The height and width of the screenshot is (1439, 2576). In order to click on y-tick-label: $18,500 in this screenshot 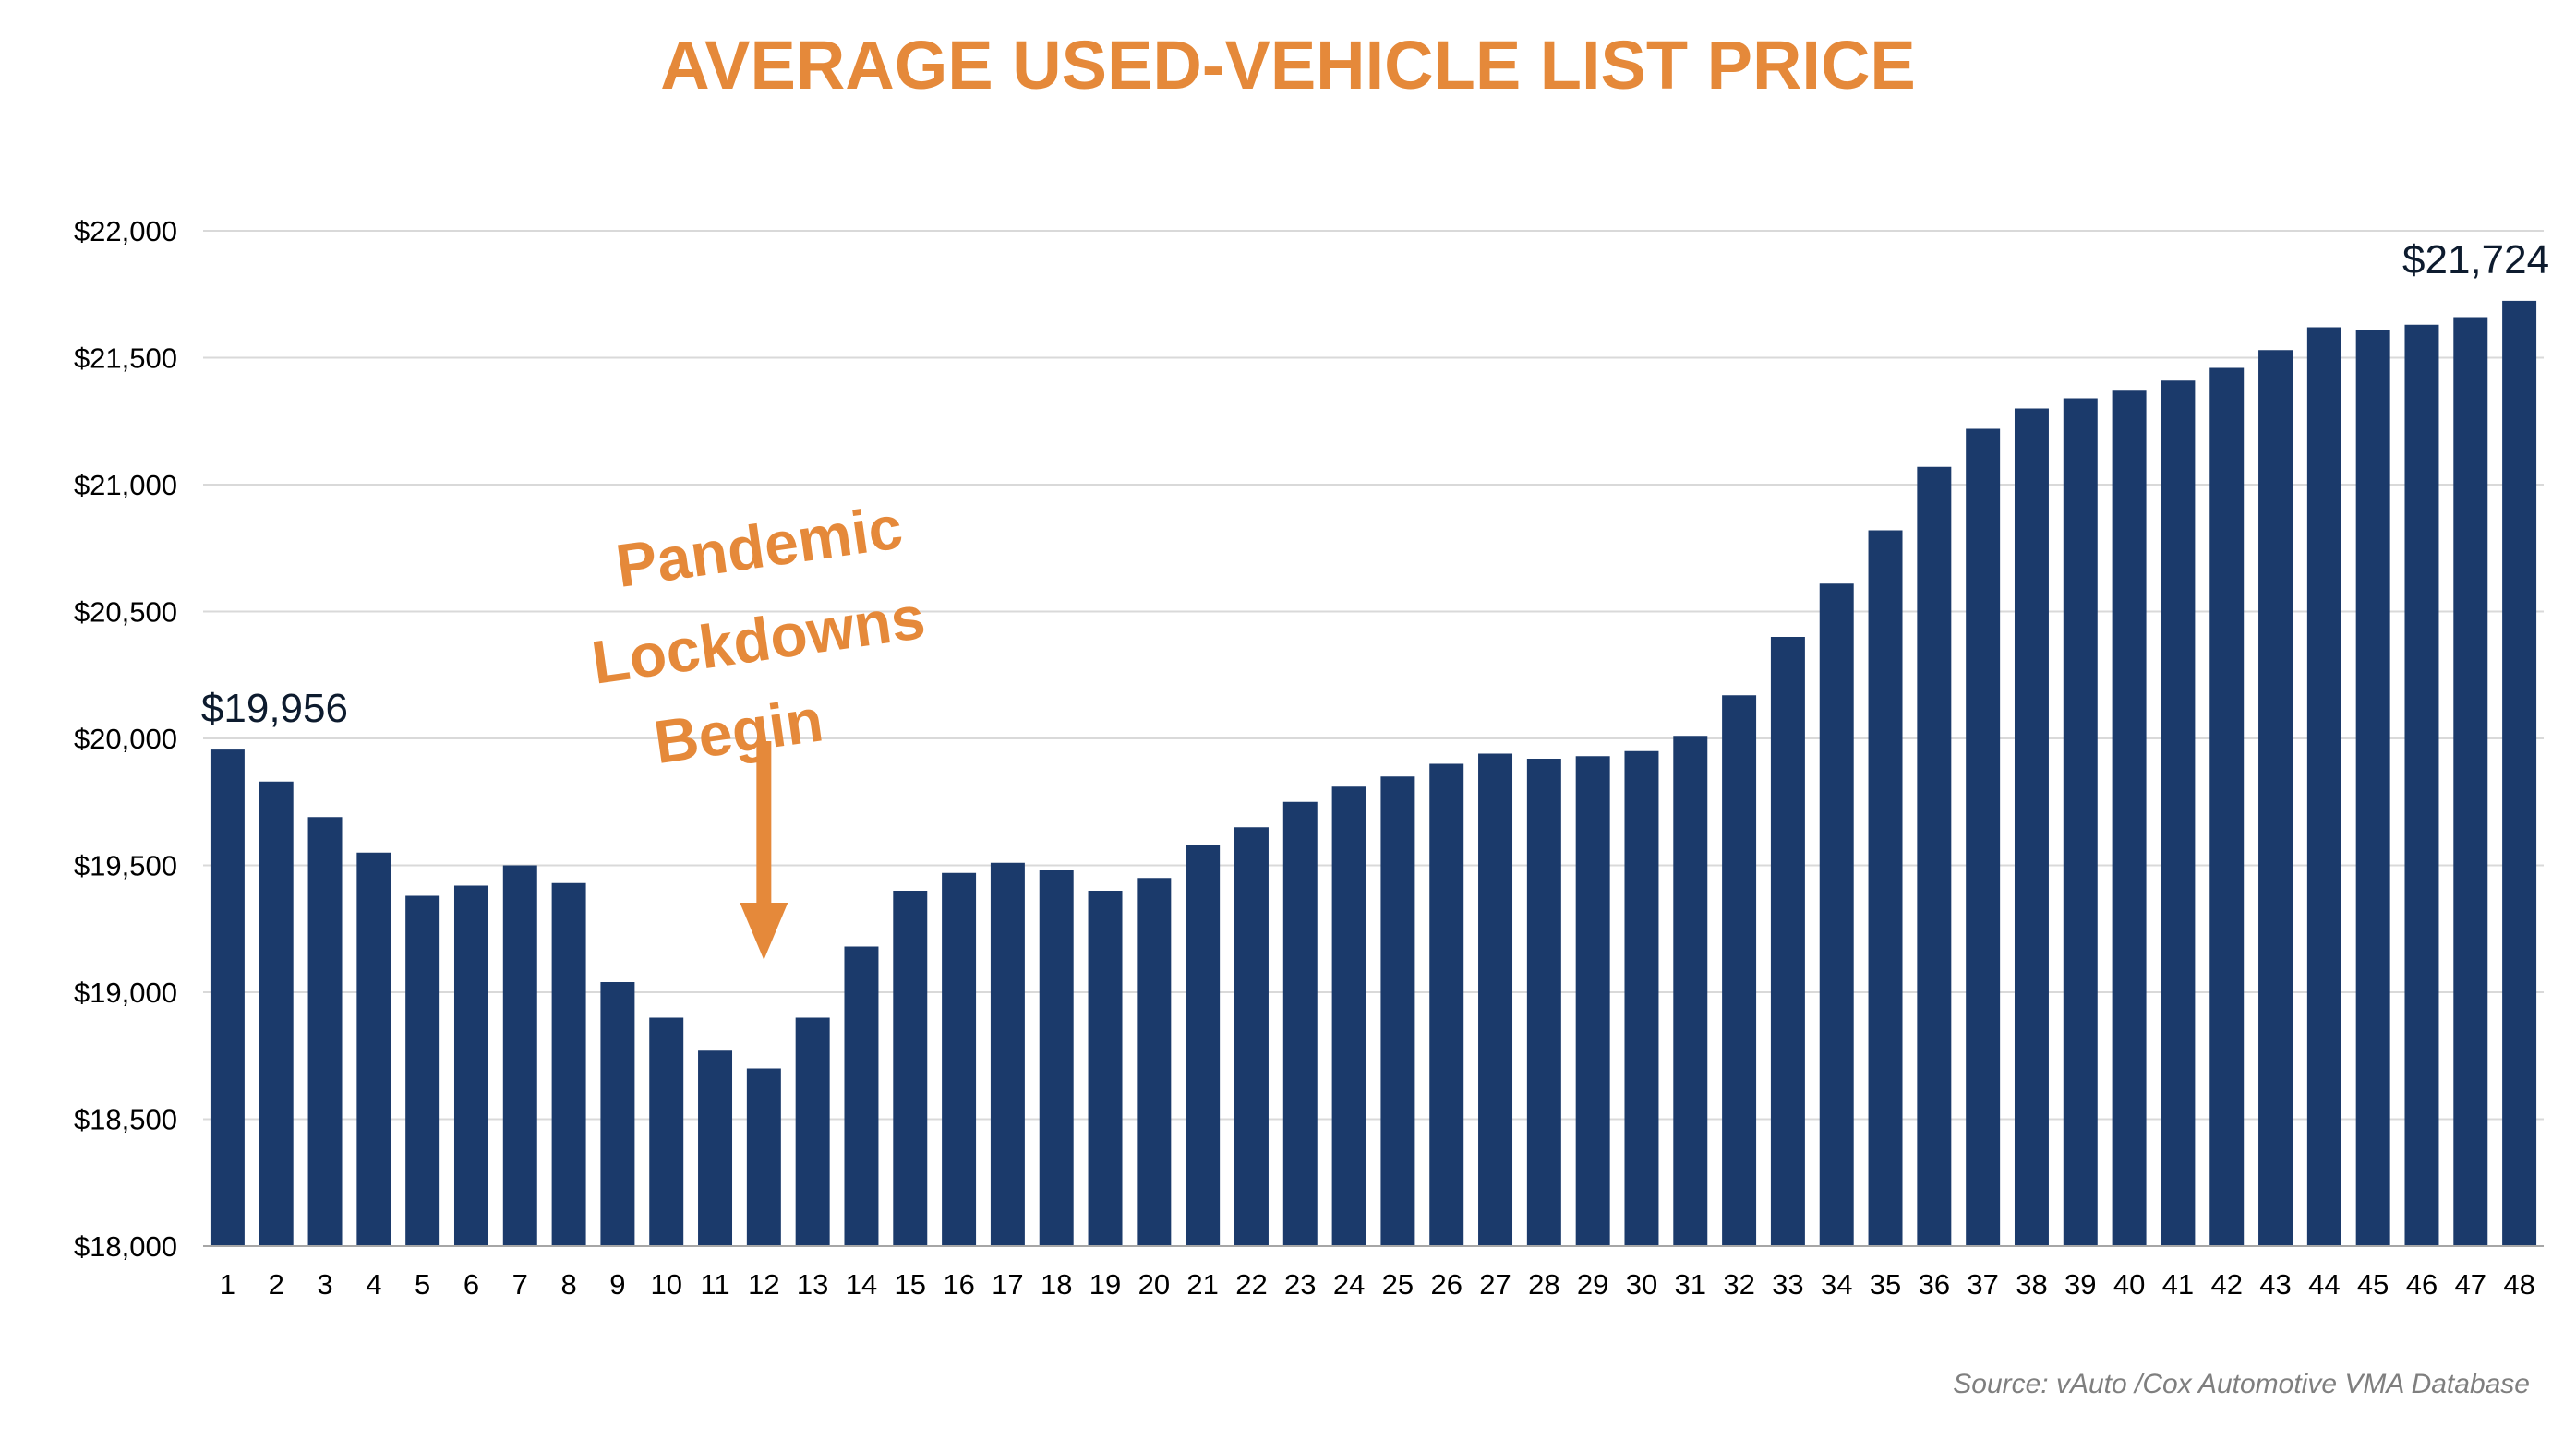, I will do `click(125, 1120)`.